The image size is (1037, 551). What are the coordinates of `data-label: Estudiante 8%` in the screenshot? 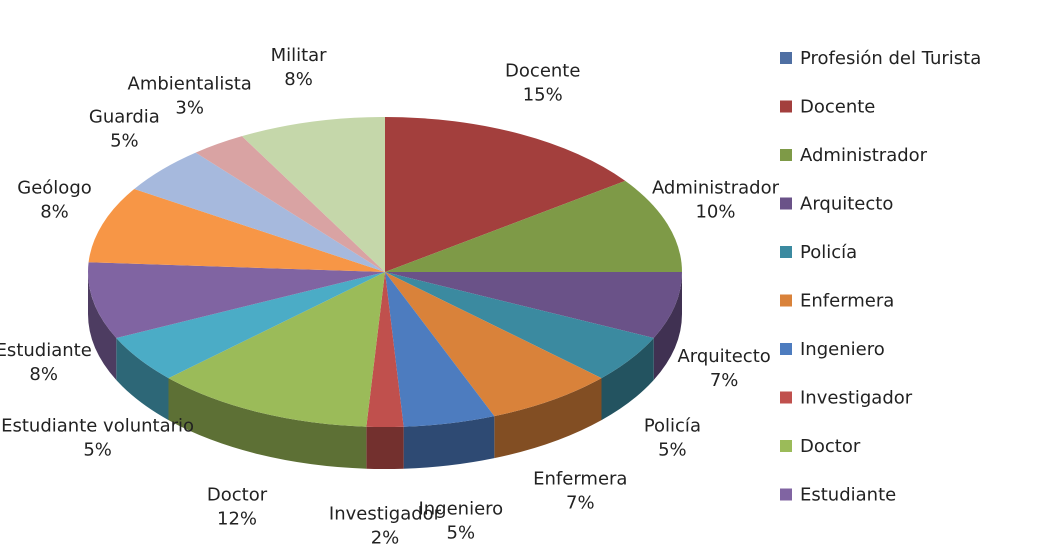 It's located at (46, 362).